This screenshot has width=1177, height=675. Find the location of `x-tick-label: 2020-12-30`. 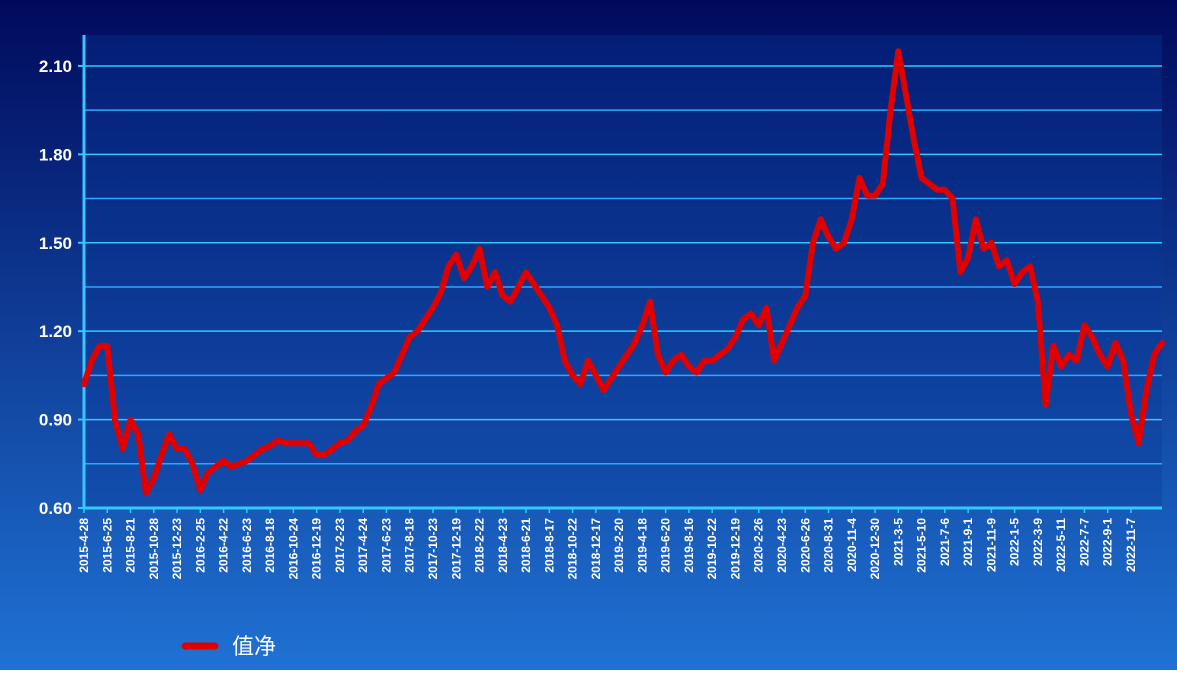

x-tick-label: 2020-12-30 is located at coordinates (875, 549).